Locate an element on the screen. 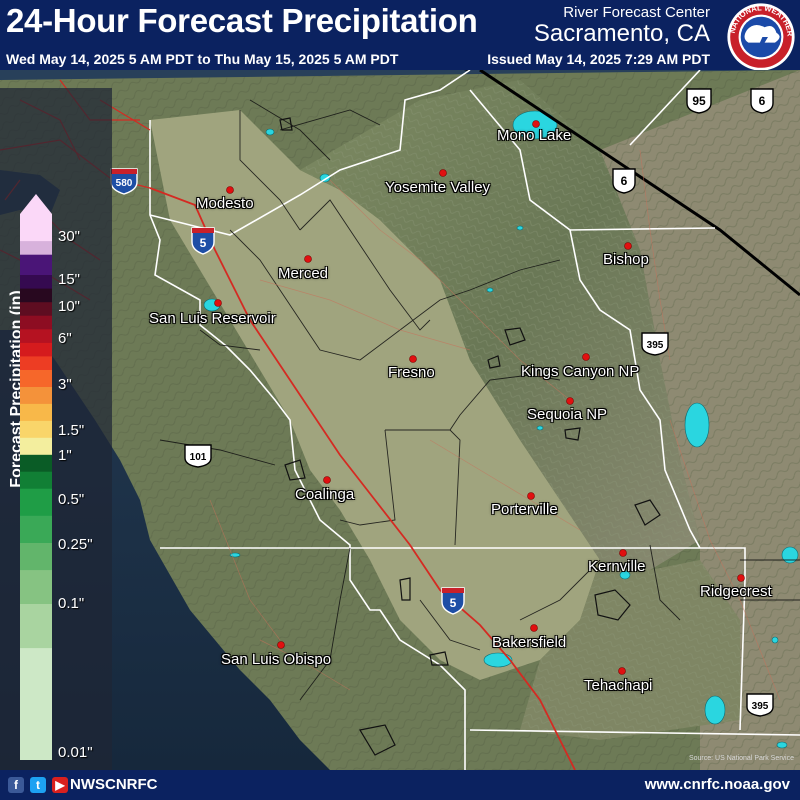  facebook-icon: f is located at coordinates (16, 785).